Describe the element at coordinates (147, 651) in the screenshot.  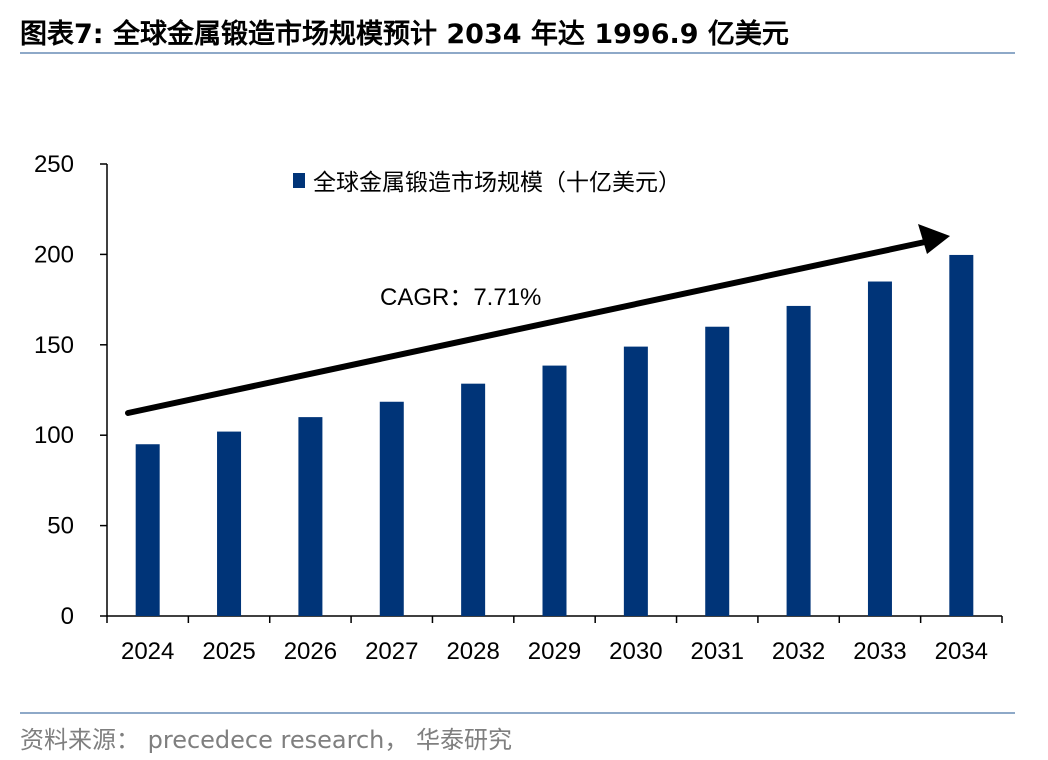
I see `x-tick-label: 2024` at that location.